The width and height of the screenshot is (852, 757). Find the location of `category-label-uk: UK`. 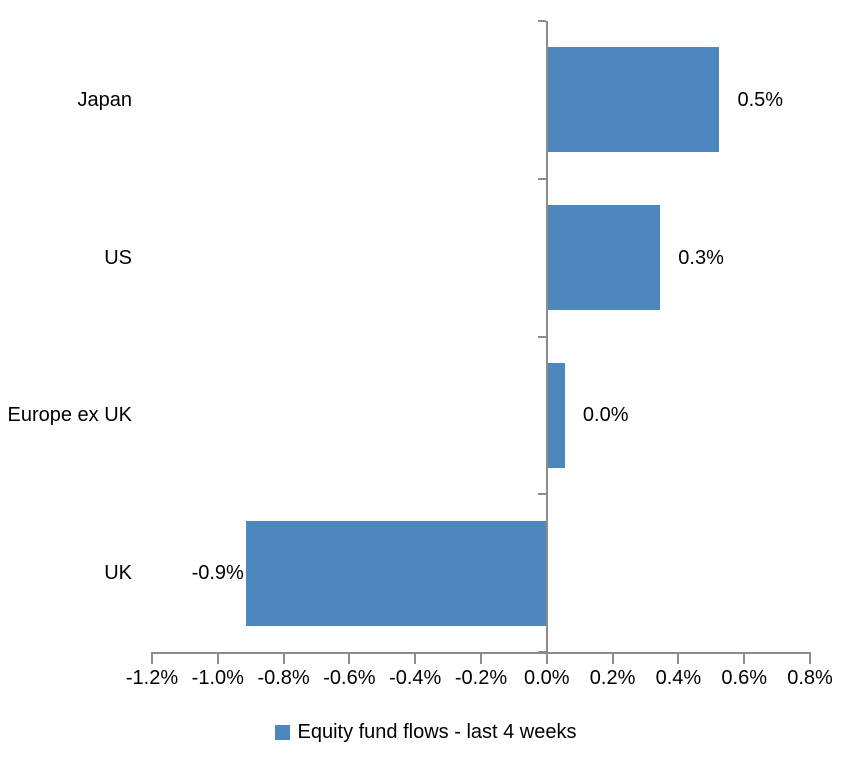

category-label-uk: UK is located at coordinates (118, 573).